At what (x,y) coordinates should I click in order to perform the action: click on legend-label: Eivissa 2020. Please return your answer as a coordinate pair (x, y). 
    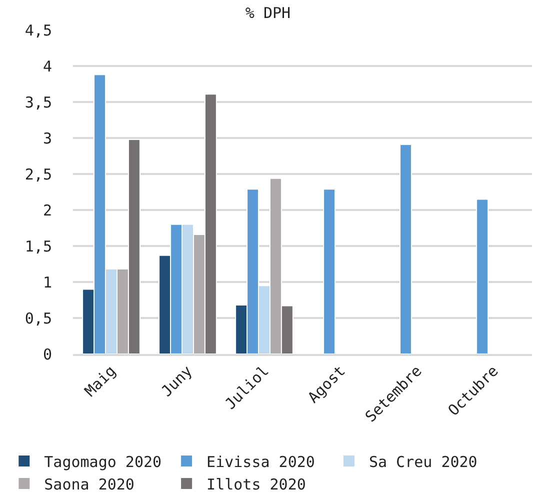
    Looking at the image, I should click on (260, 461).